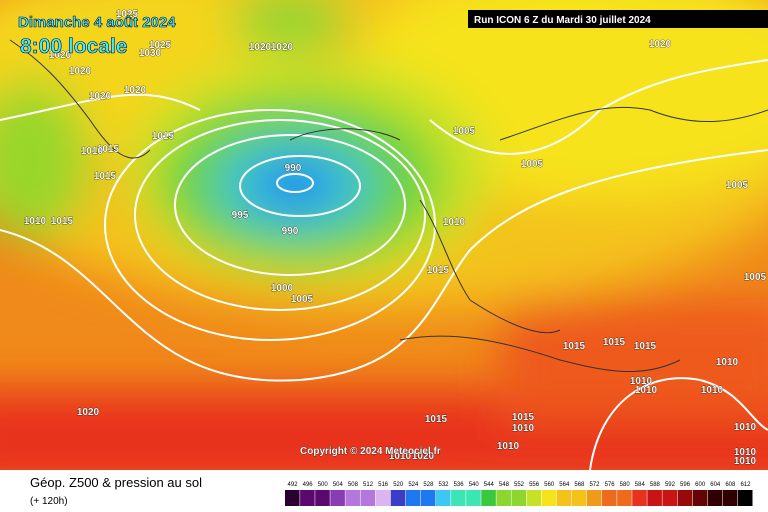 The width and height of the screenshot is (768, 512). I want to click on scale-tick-label: 492, so click(293, 485).